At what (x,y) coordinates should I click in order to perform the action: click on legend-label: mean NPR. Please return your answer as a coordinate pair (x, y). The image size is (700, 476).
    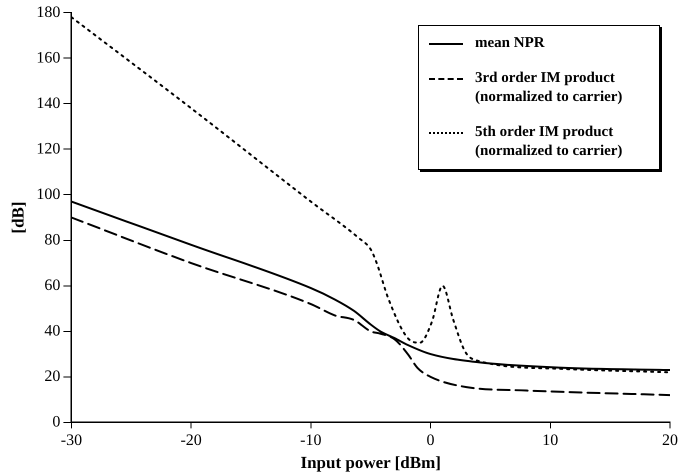
    Looking at the image, I should click on (510, 43).